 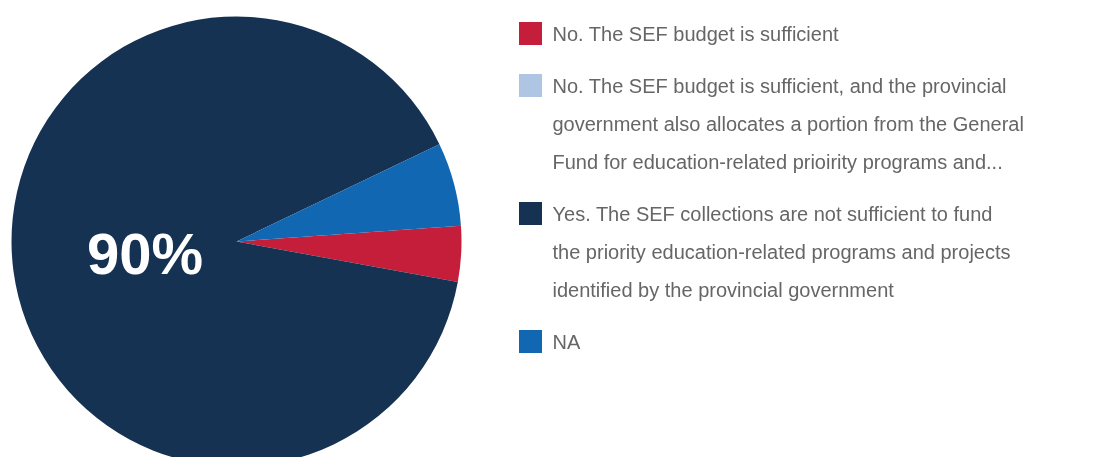 What do you see at coordinates (145, 254) in the screenshot?
I see `data-label: 90%` at bounding box center [145, 254].